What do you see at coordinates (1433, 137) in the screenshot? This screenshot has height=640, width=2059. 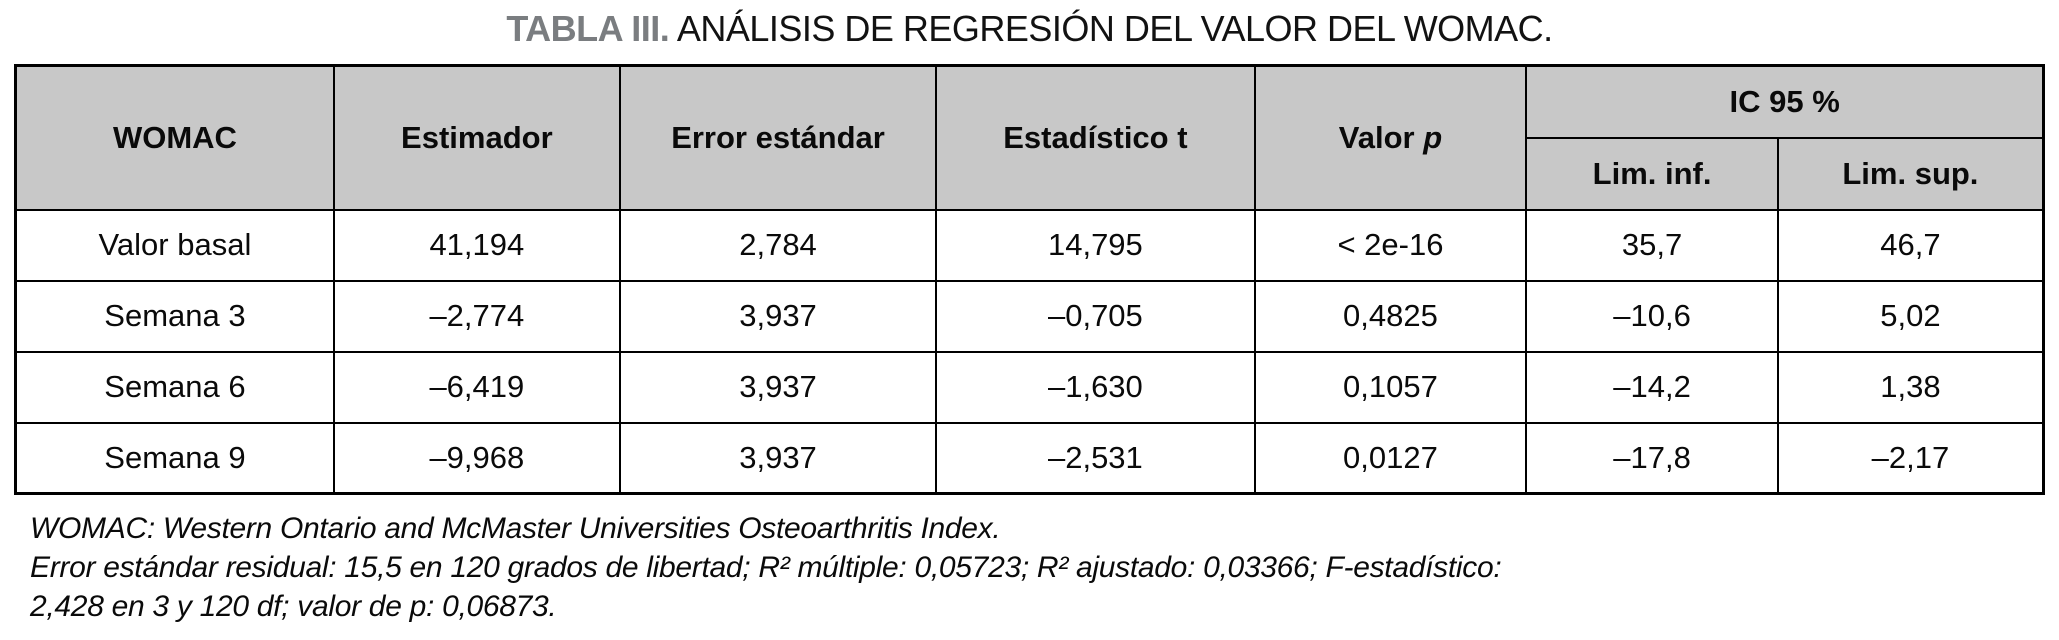 I see `valor-p-symbol: p` at bounding box center [1433, 137].